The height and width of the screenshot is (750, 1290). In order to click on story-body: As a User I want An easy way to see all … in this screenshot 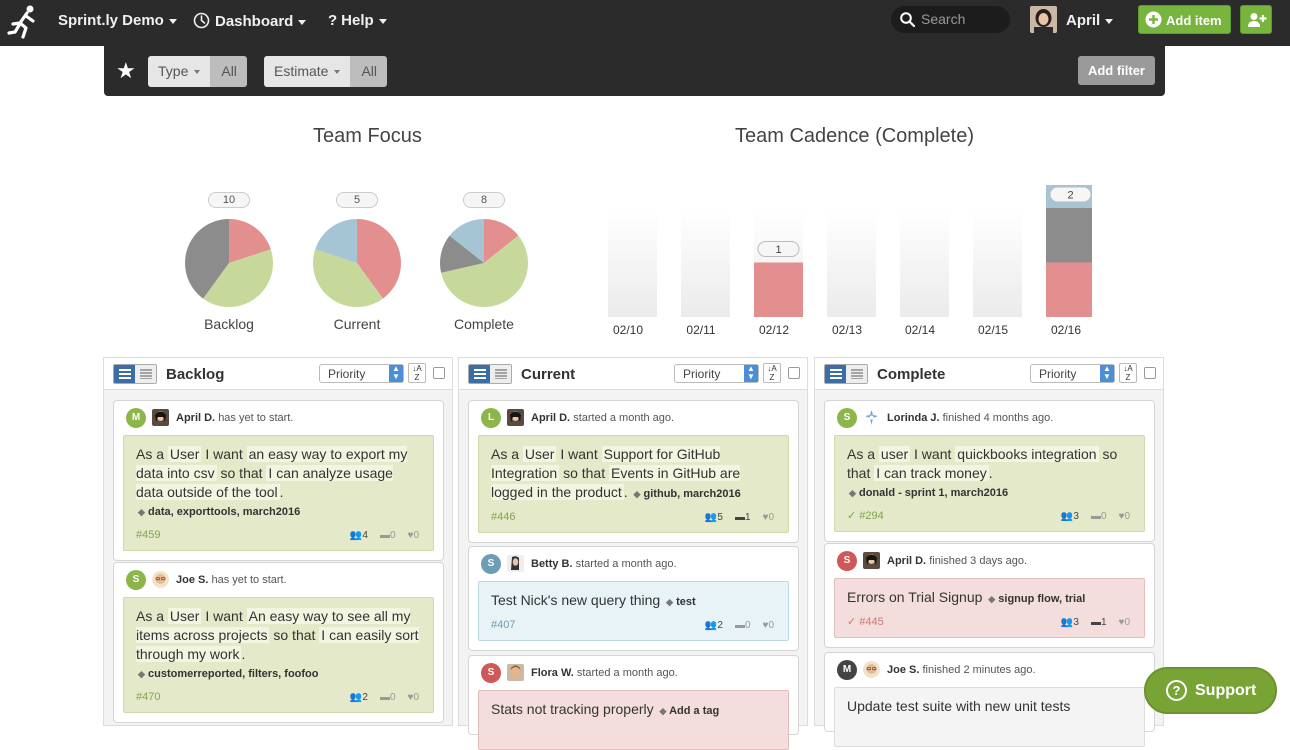, I will do `click(278, 655)`.